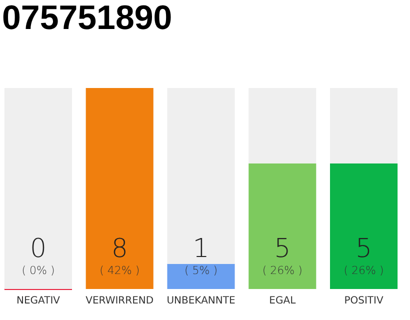 This screenshot has width=410, height=320. I want to click on x-tick-label: UNBEKANNTE, so click(201, 301).